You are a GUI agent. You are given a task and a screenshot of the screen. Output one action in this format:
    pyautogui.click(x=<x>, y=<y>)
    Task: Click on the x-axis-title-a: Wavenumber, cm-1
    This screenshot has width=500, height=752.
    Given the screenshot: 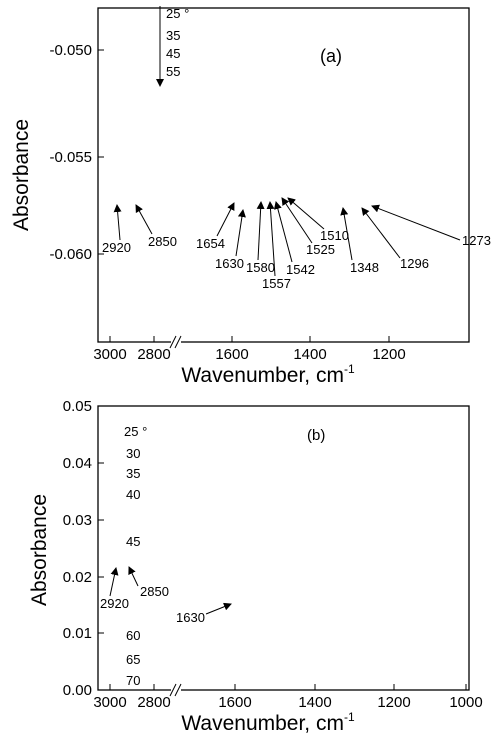 What is the action you would take?
    pyautogui.click(x=268, y=374)
    